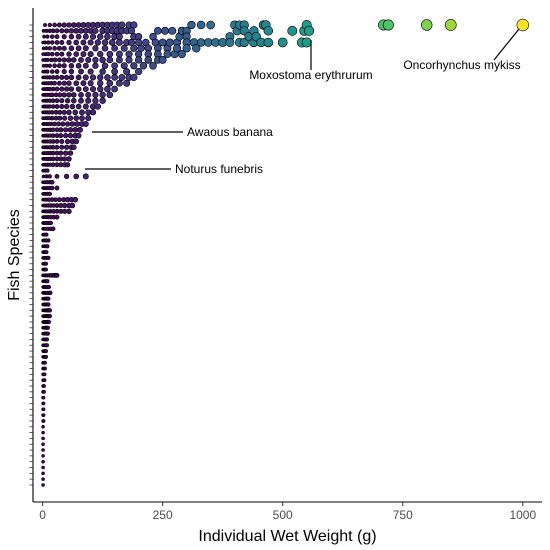 The image size is (550, 550). What do you see at coordinates (14, 255) in the screenshot?
I see `y-axis-title: Fish Species` at bounding box center [14, 255].